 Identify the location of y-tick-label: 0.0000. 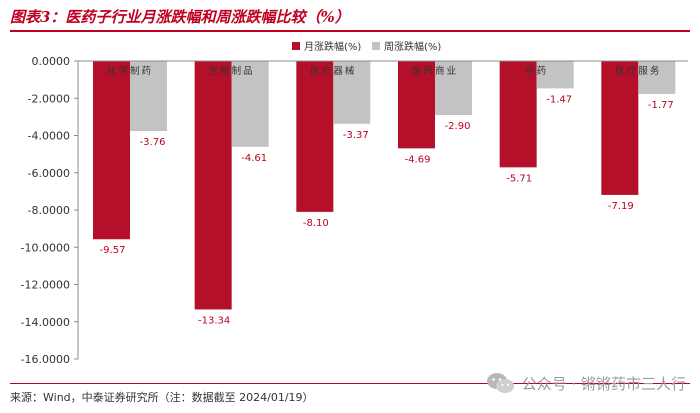
(51, 61).